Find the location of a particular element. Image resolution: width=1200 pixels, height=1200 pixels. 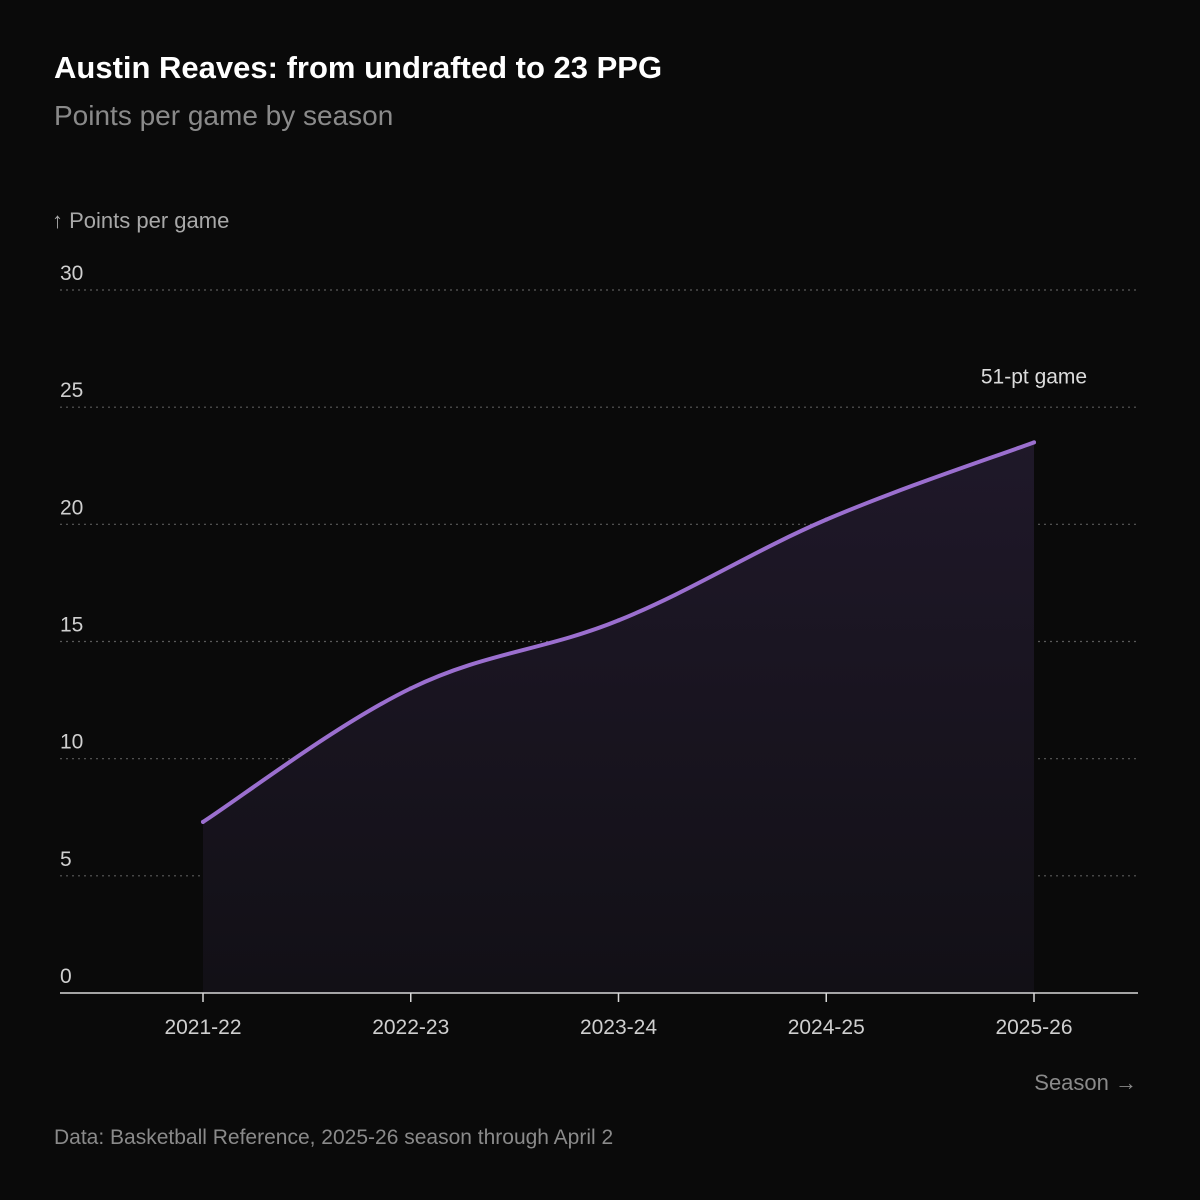

x-tick-label: 2023-24 is located at coordinates (618, 1027).